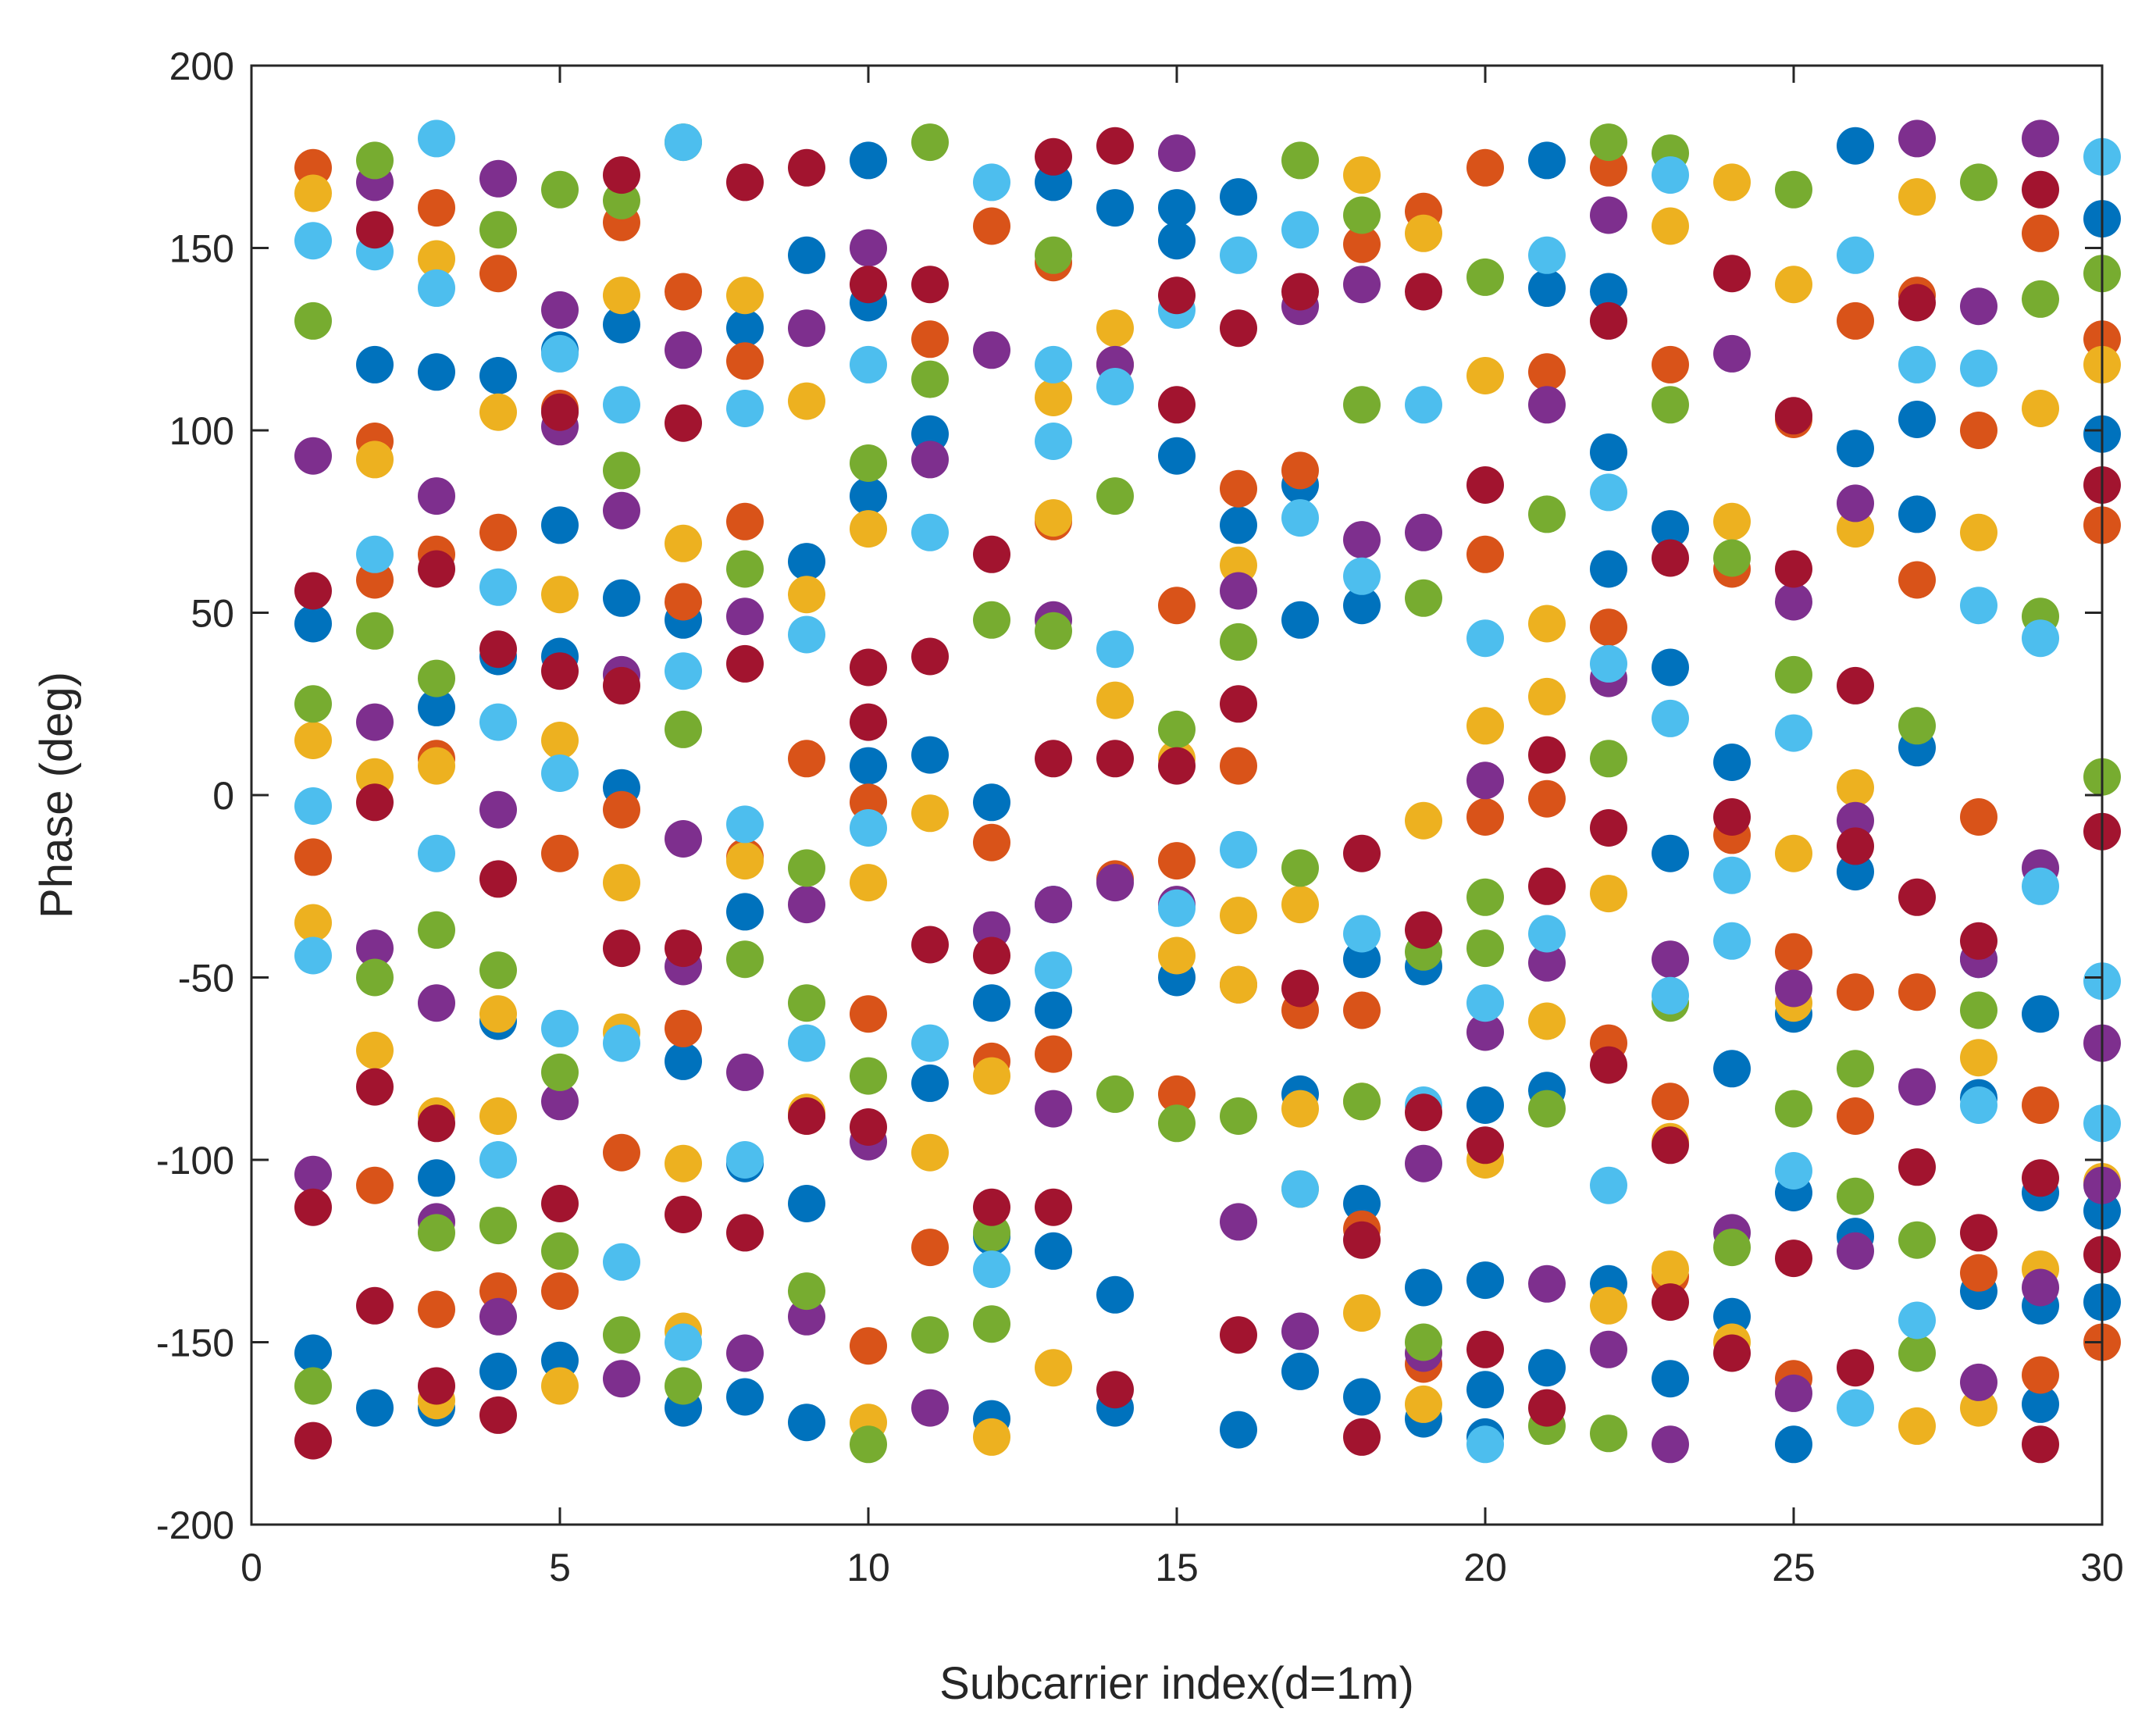  Describe the element at coordinates (1176, 1683) in the screenshot. I see `x-axis-title: Subcarrier index(d=1m)` at that location.